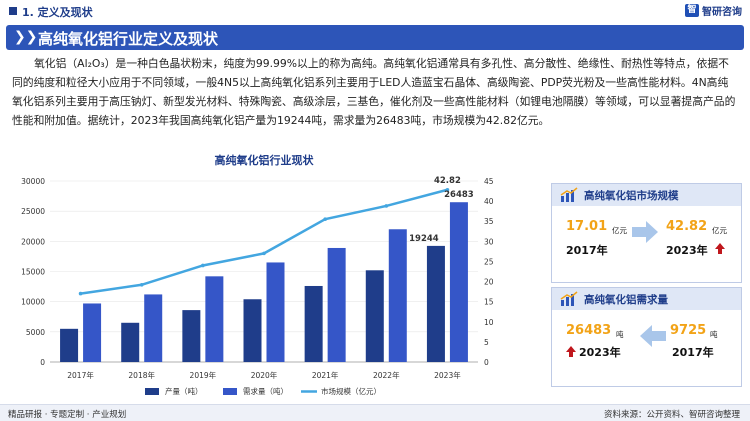  I want to click on x-tick-label: 2020年, so click(264, 375).